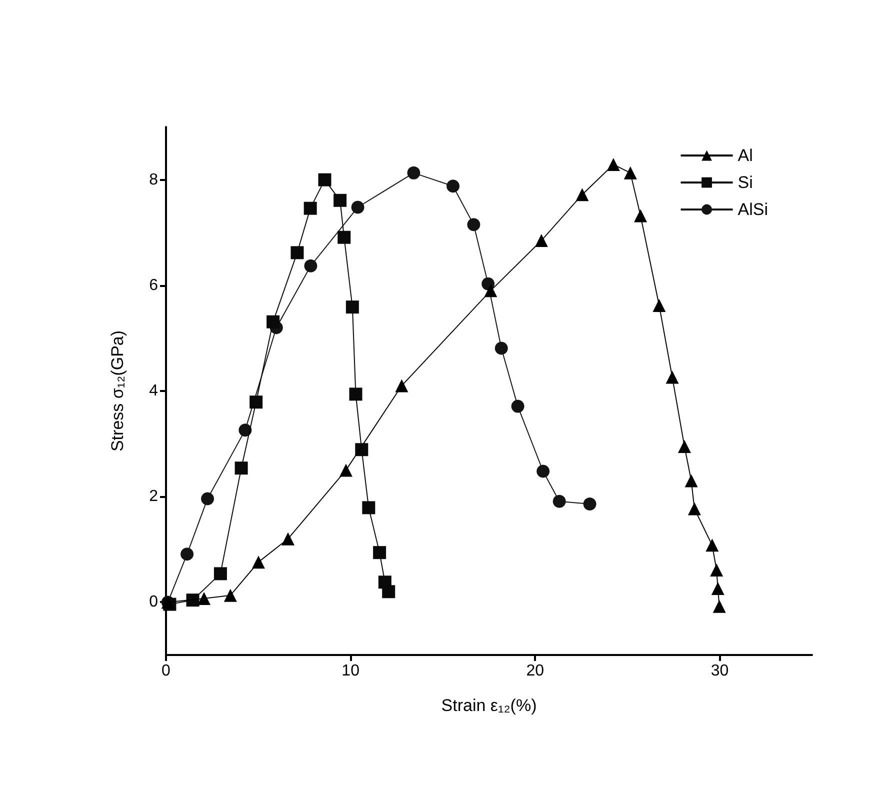 The image size is (883, 808). What do you see at coordinates (153, 285) in the screenshot?
I see `y-tick-label: 6` at bounding box center [153, 285].